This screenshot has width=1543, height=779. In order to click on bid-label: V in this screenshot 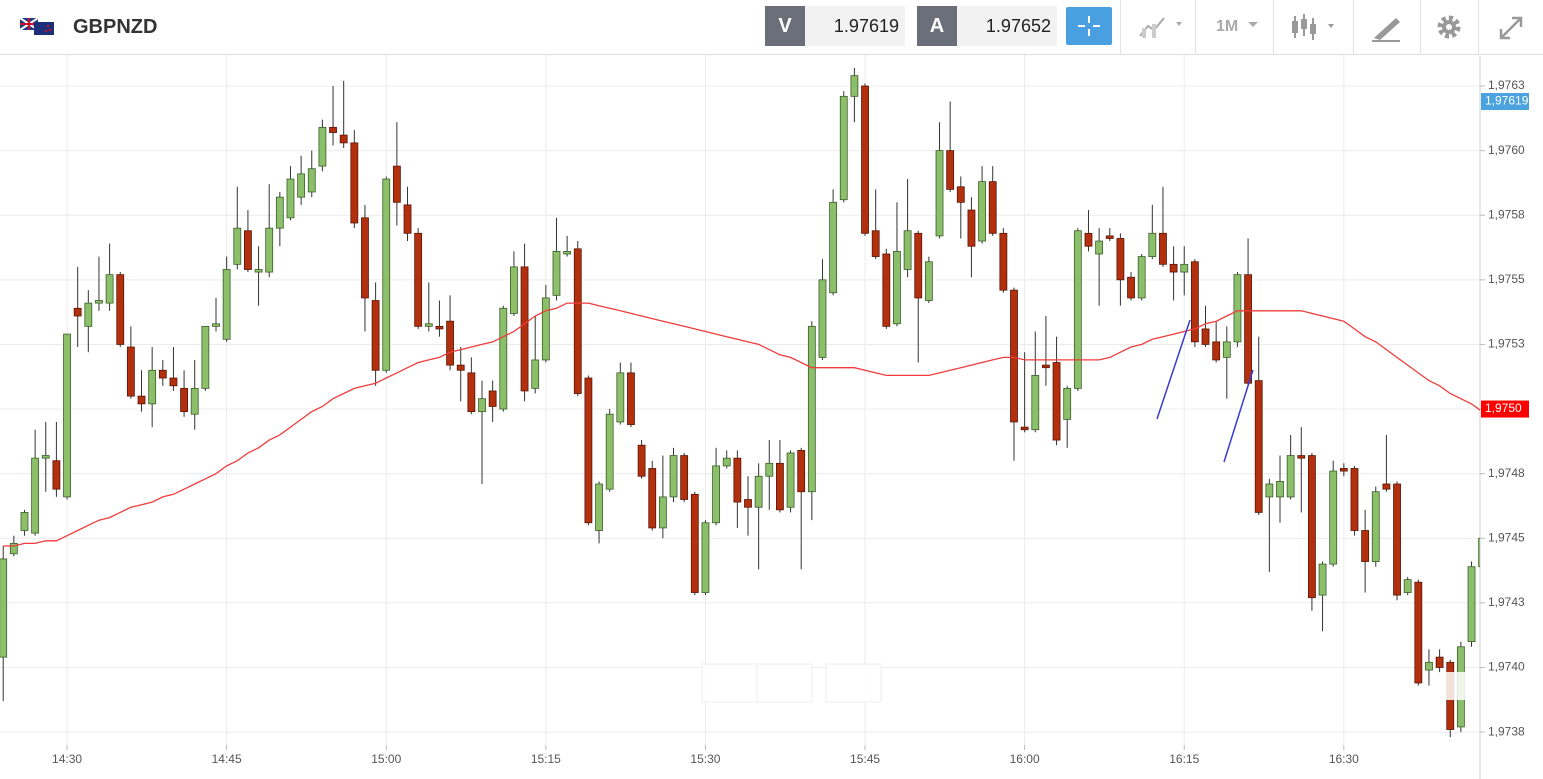, I will do `click(785, 26)`.